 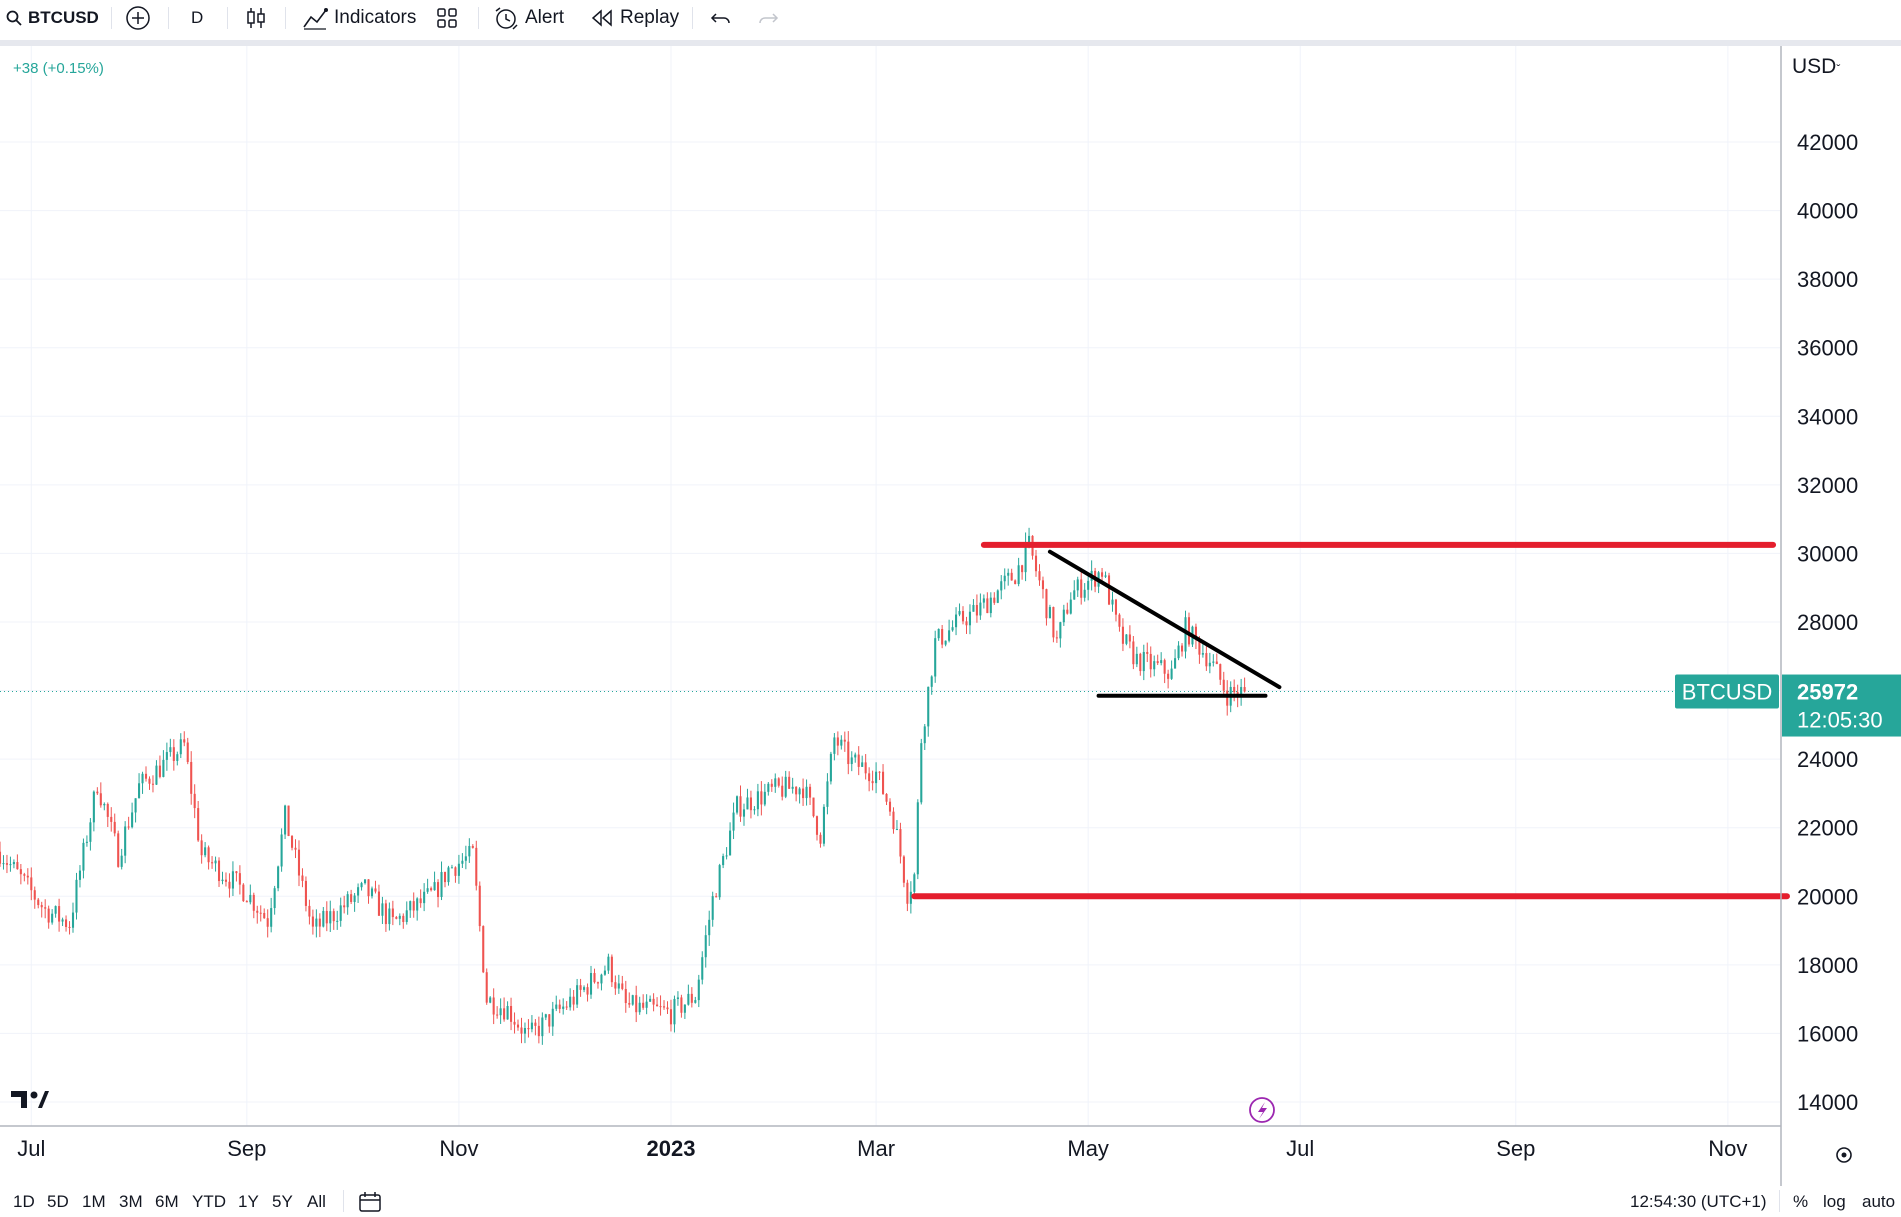 I want to click on replay-button: Replay, so click(x=634, y=18).